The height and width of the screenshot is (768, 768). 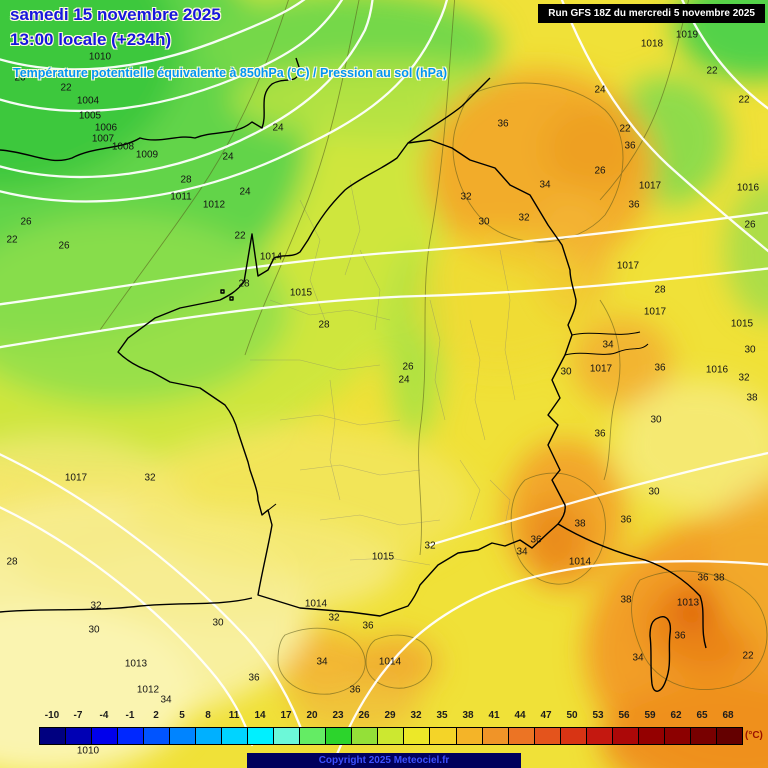 What do you see at coordinates (115, 14) in the screenshot?
I see `date-label: samedi 15 novembre 2025` at bounding box center [115, 14].